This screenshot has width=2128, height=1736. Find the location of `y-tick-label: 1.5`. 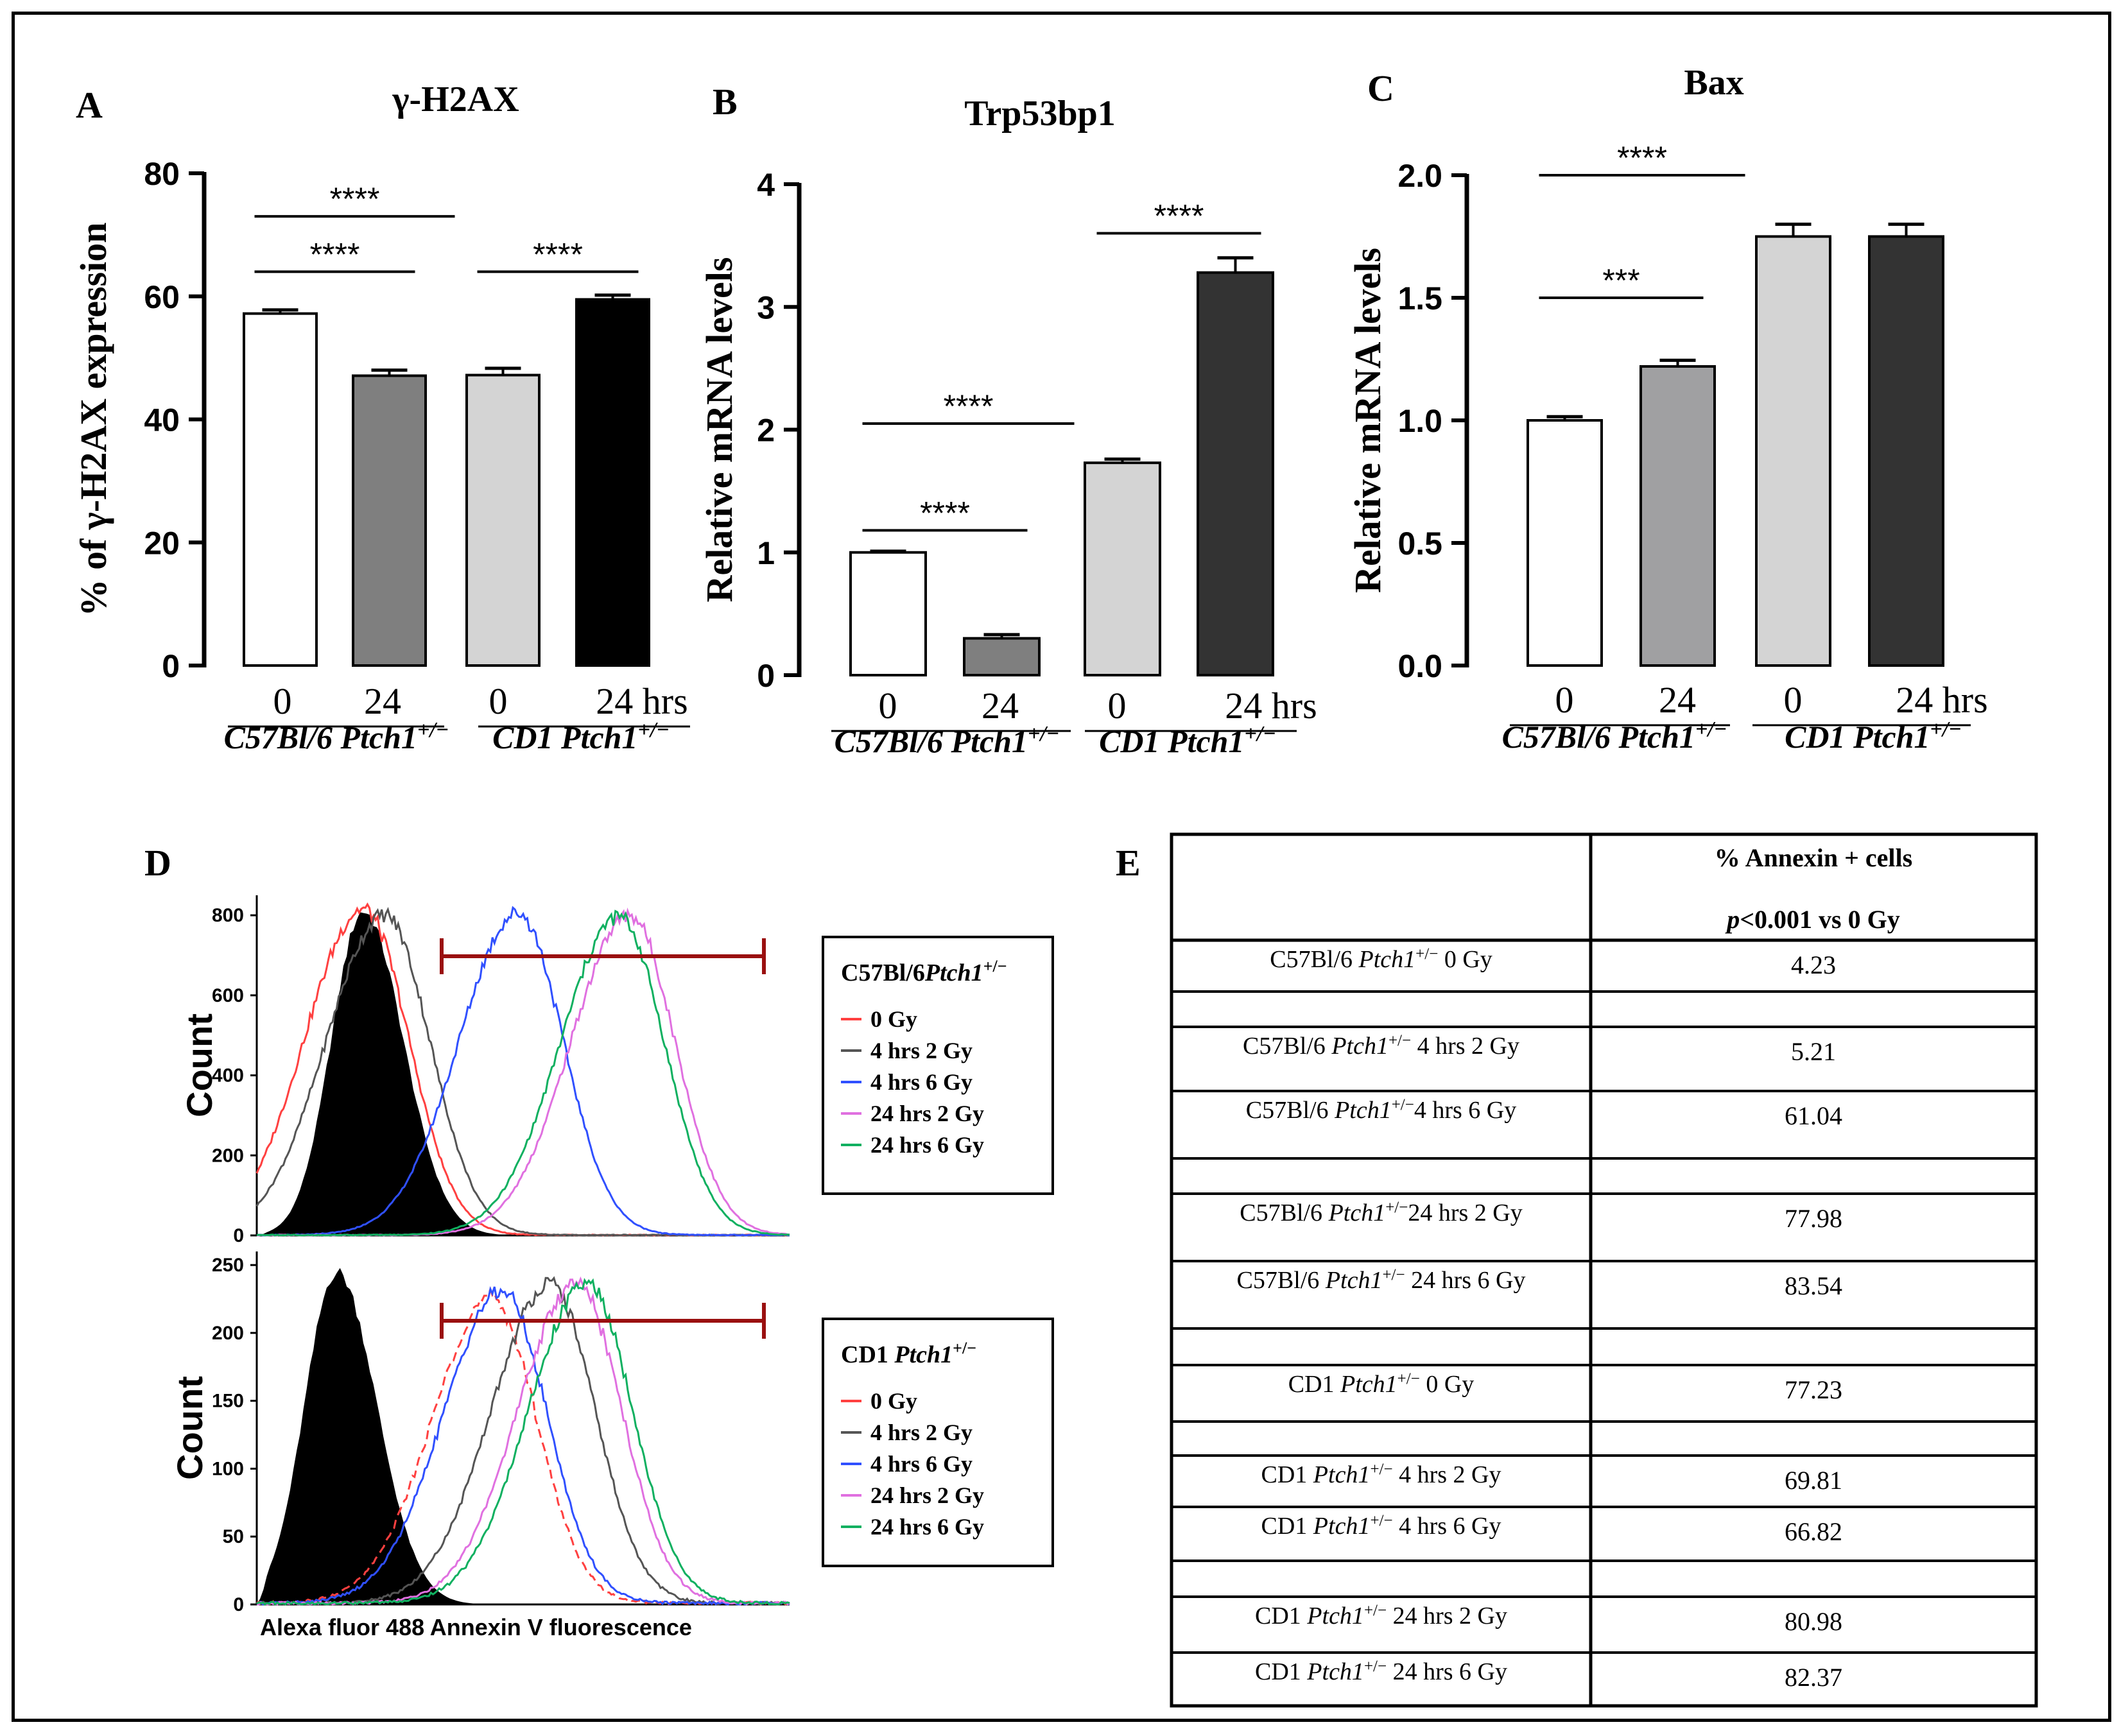

y-tick-label: 1.5 is located at coordinates (1420, 298).